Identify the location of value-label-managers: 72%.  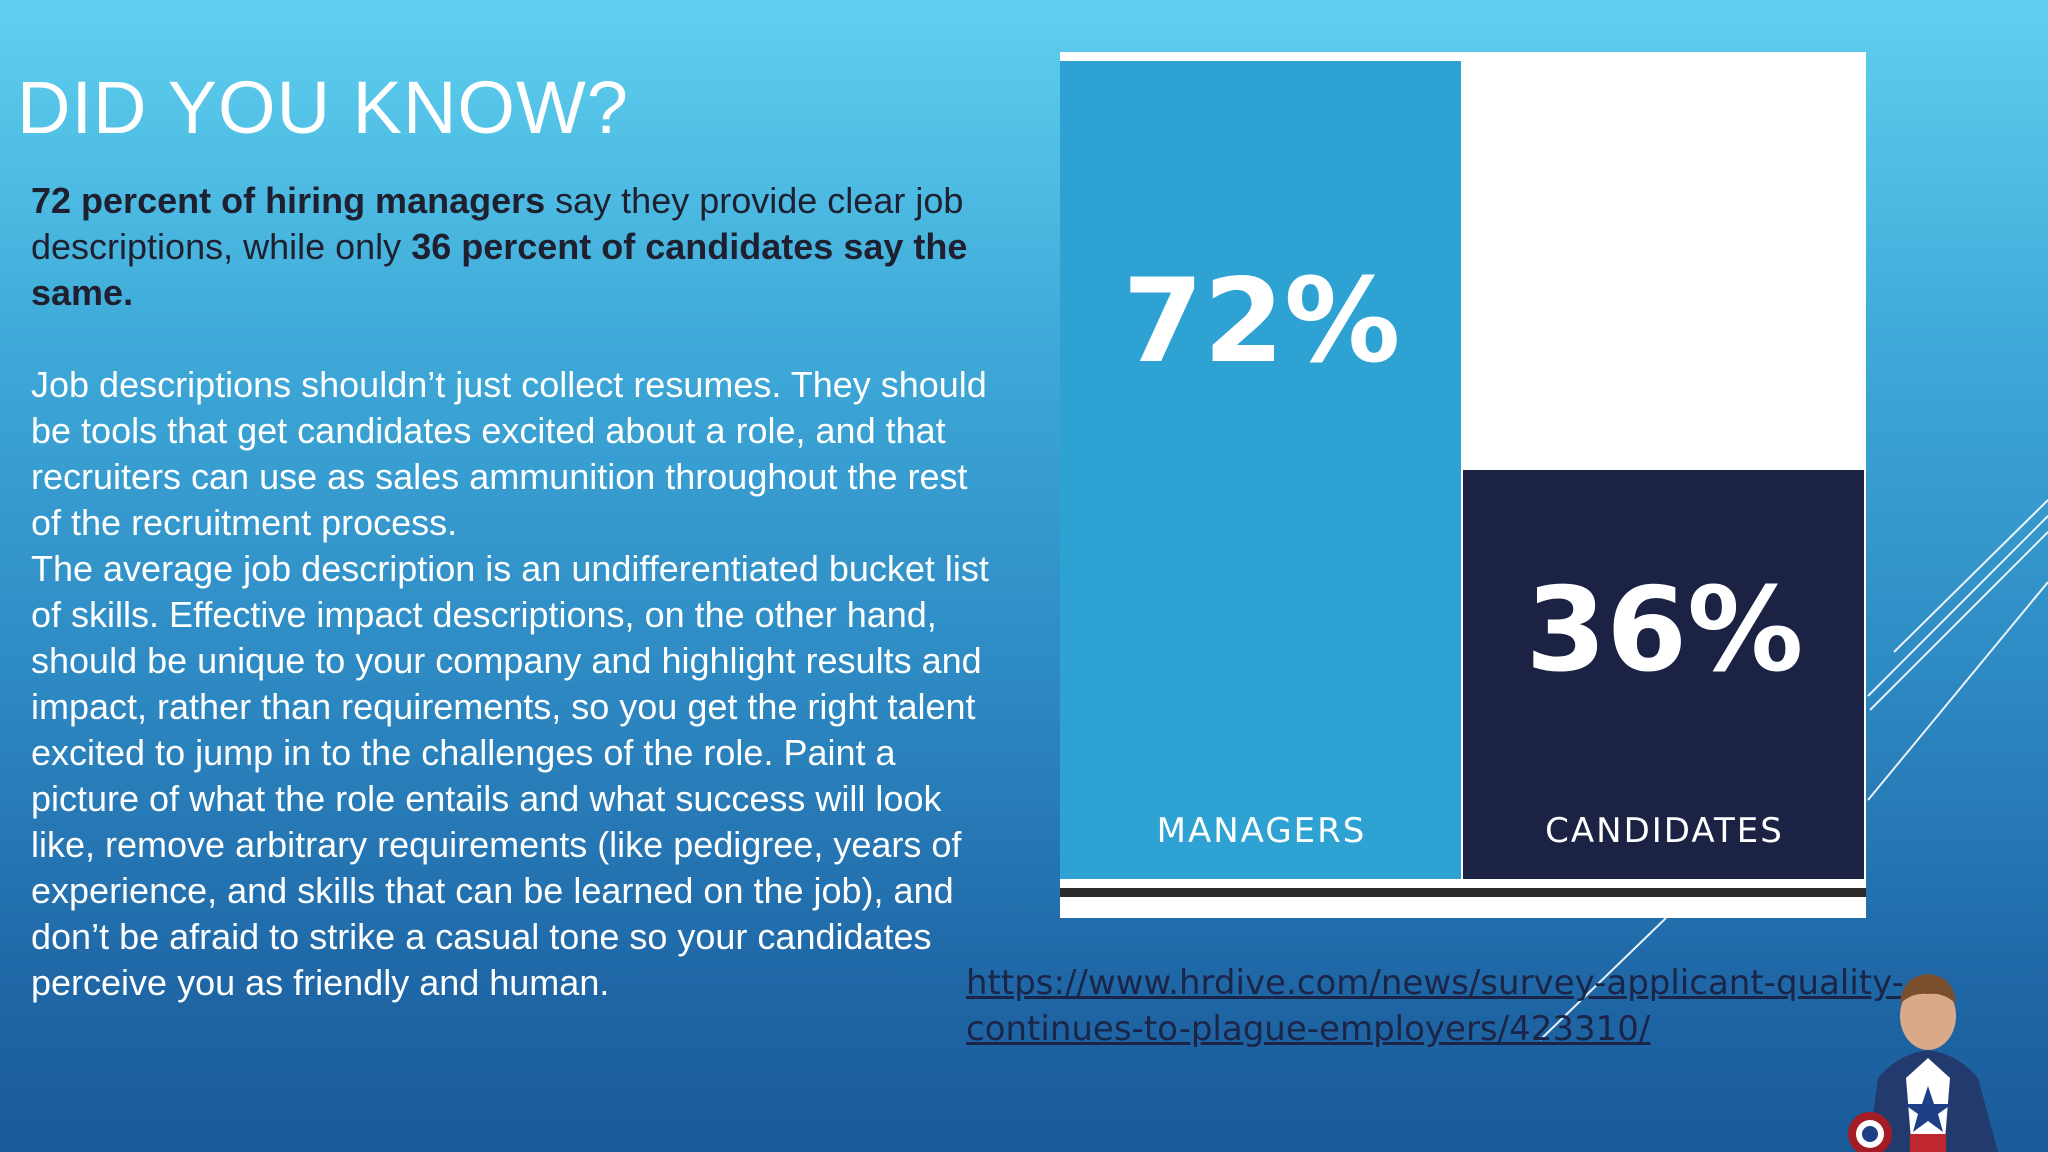
(1262, 321).